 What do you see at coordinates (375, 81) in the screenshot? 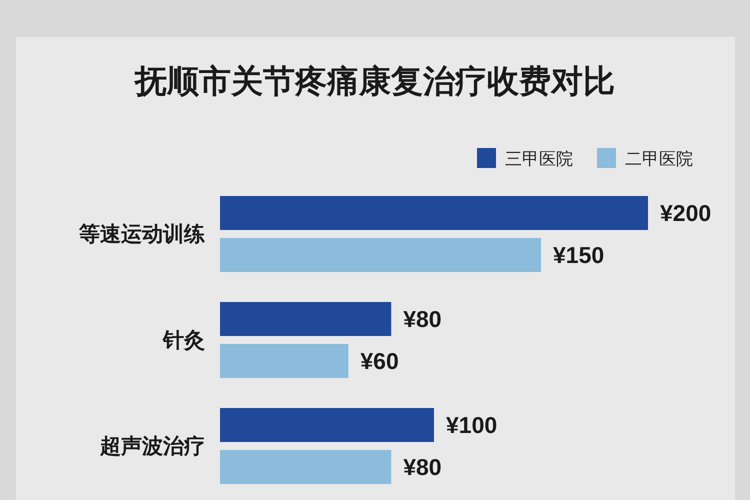
I see `title: 抚顺市关节疼痛康复治疗收费对比` at bounding box center [375, 81].